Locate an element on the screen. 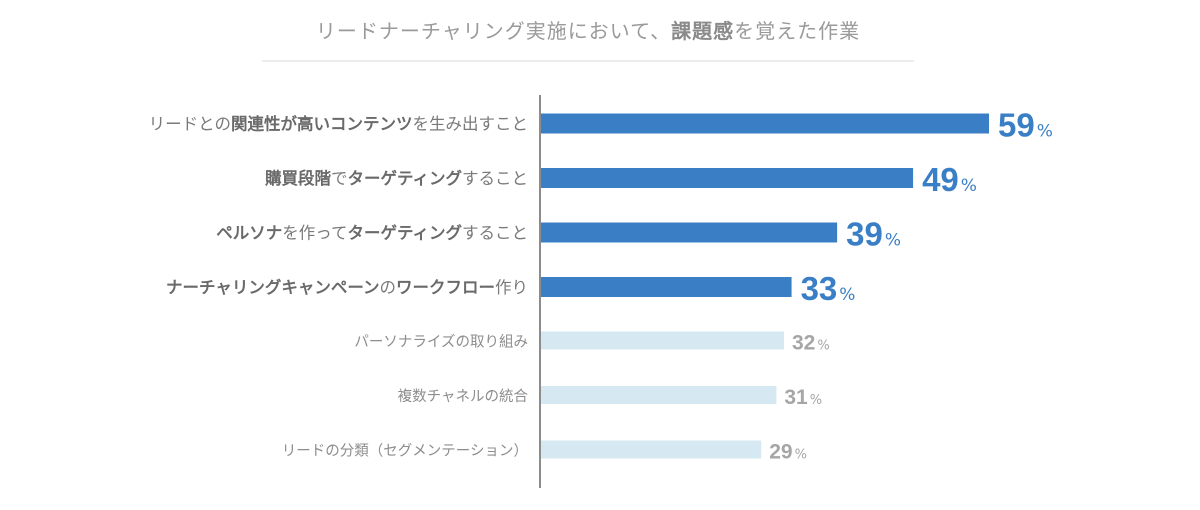 This screenshot has width=1200, height=510. category-label: ペルソナを作ってターゲティングすること is located at coordinates (372, 233).